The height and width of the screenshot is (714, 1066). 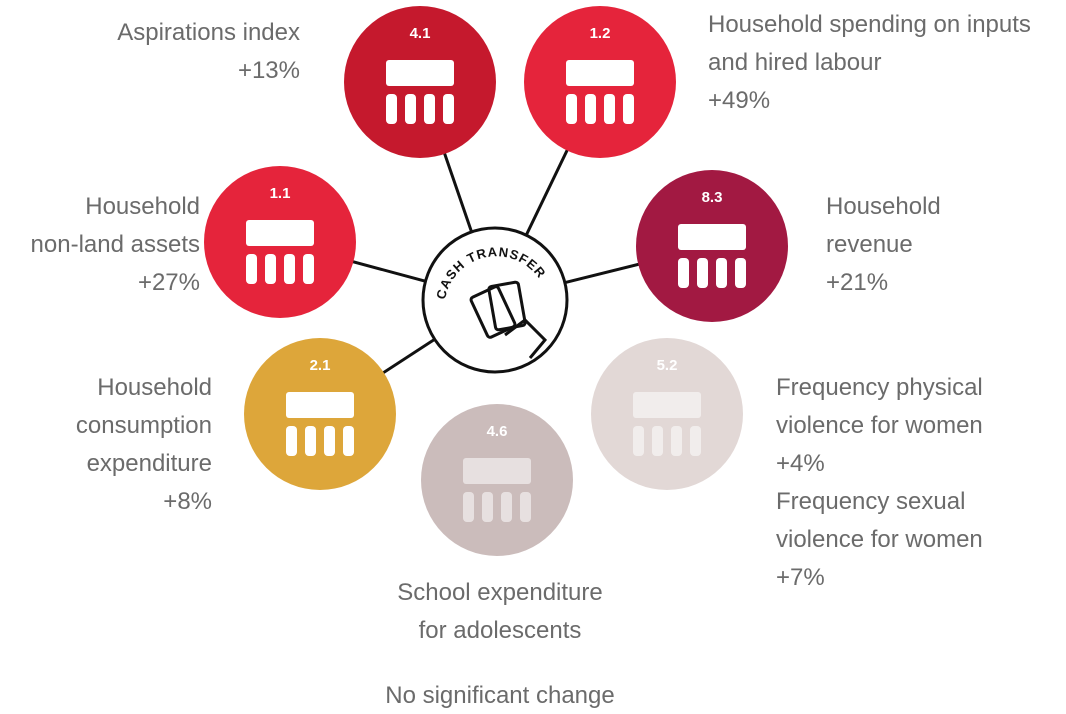 What do you see at coordinates (739, 100) in the screenshot?
I see `node-label: +49%` at bounding box center [739, 100].